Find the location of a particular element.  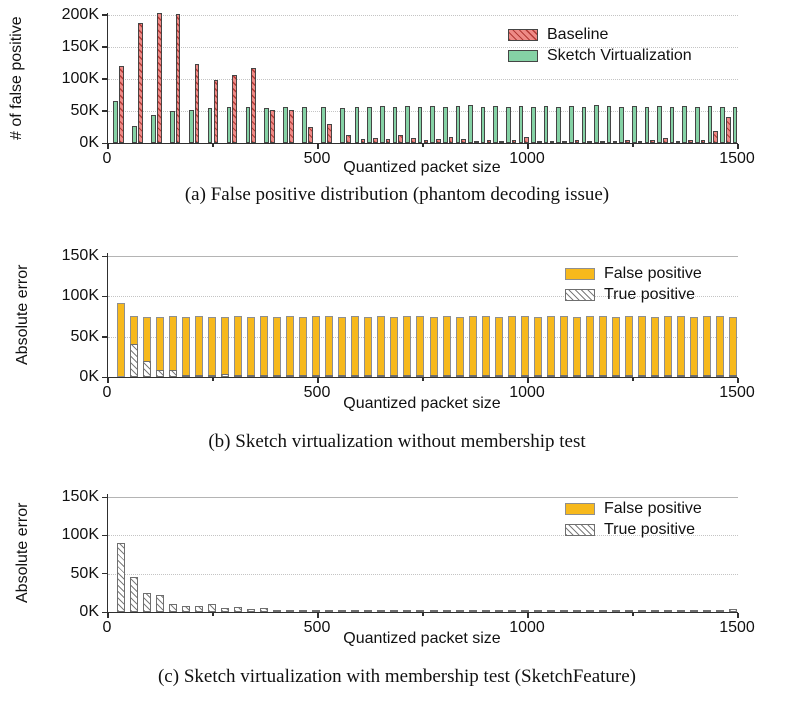

x-tick-label: 0 is located at coordinates (107, 158).